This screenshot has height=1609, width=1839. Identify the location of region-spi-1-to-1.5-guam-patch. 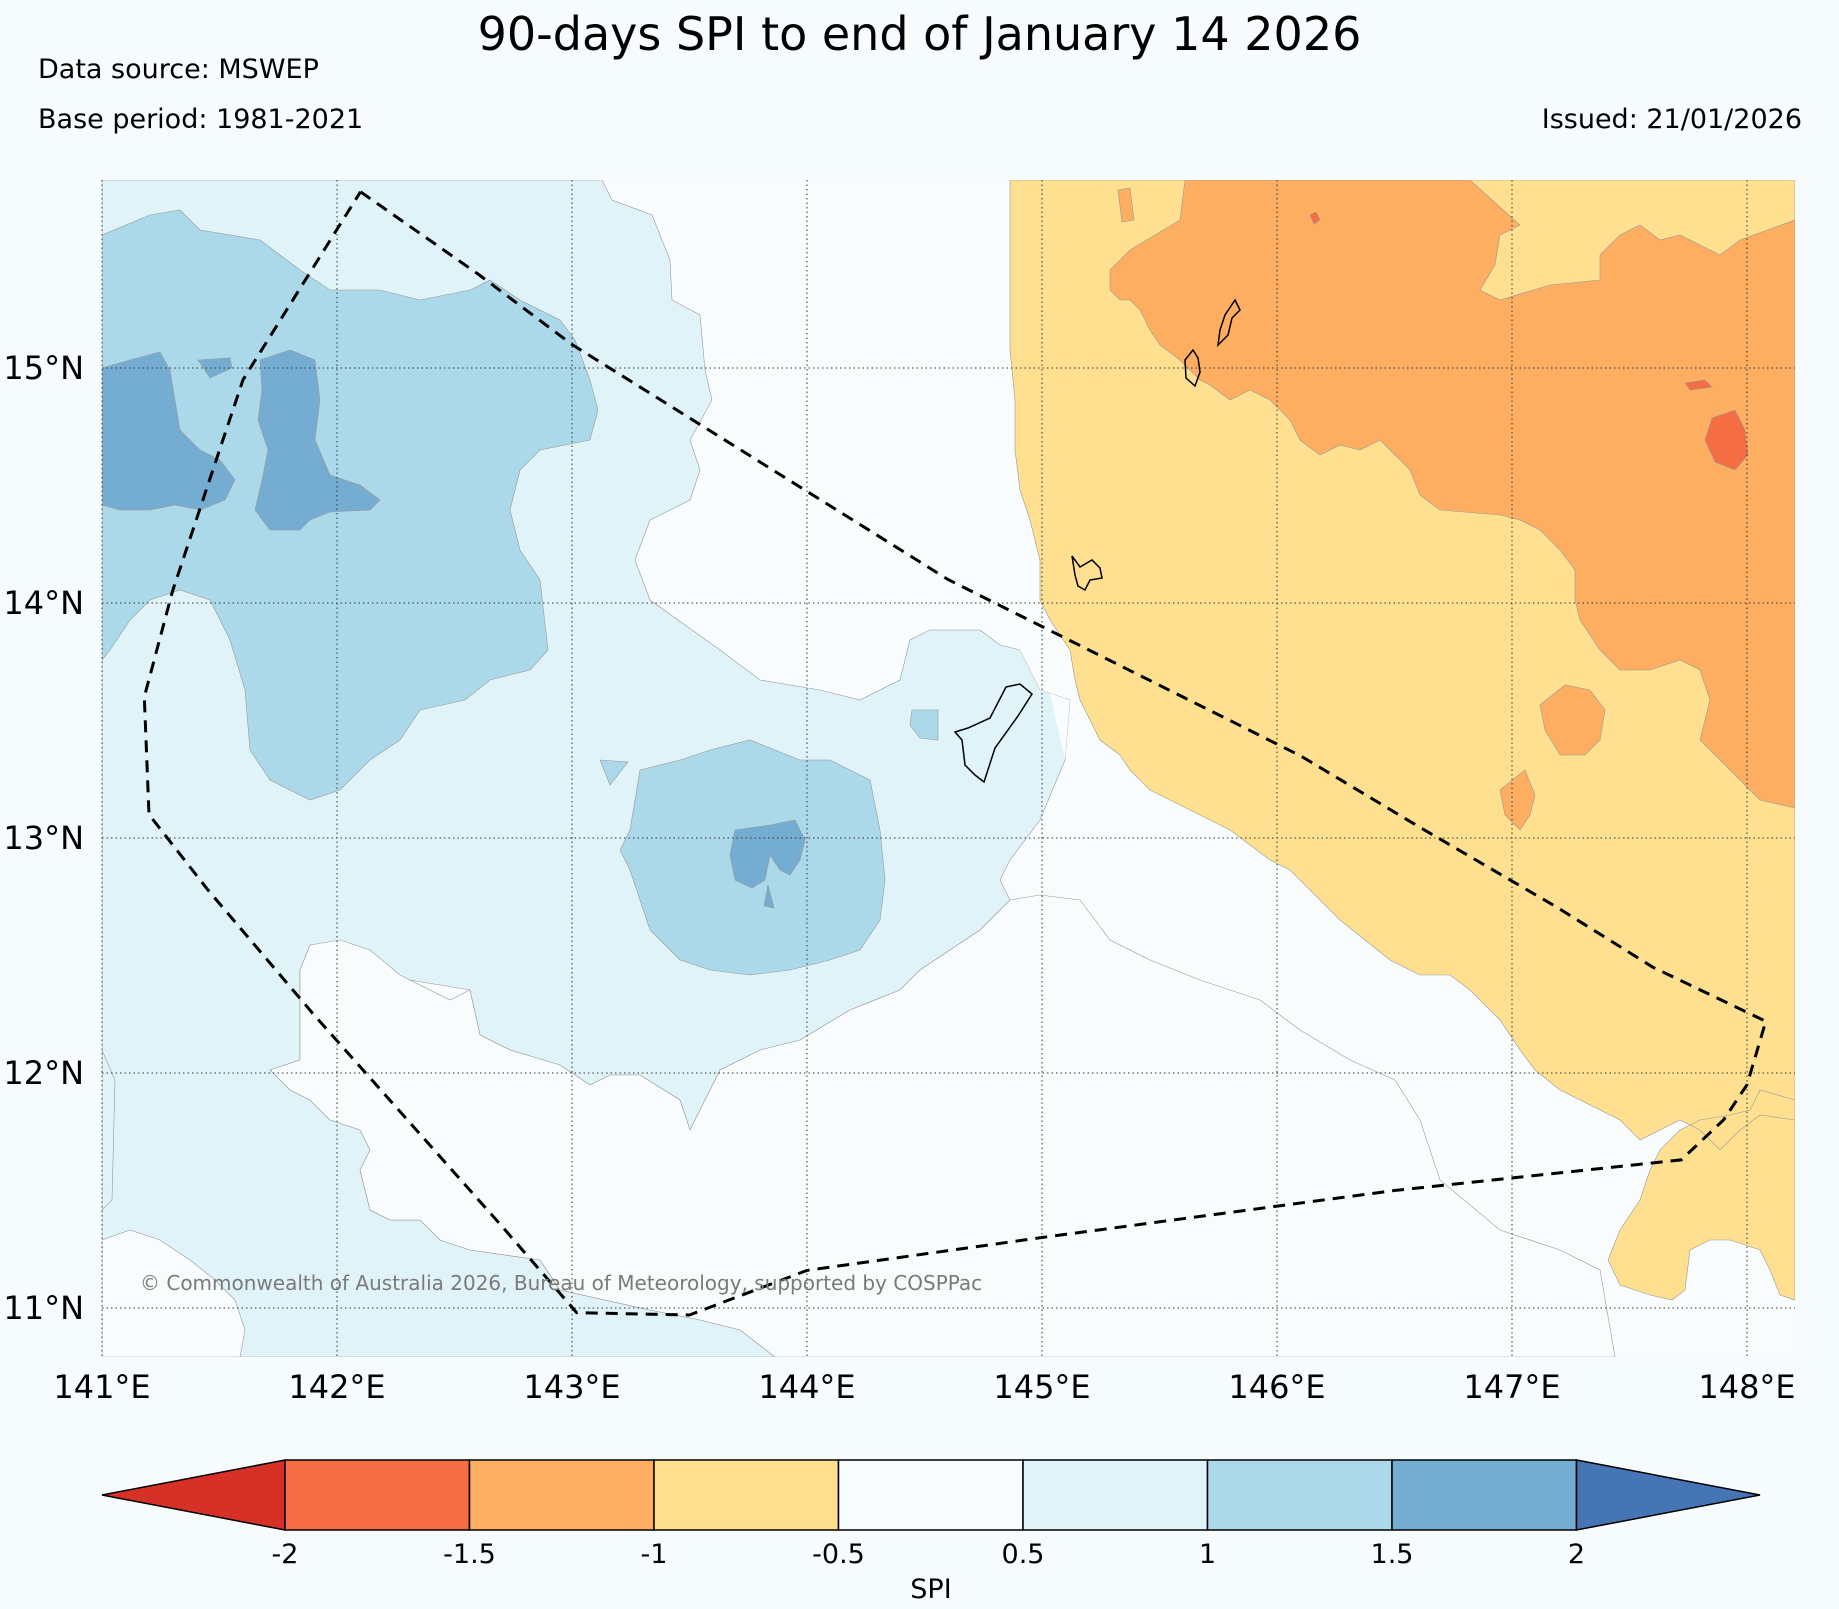
(924, 725).